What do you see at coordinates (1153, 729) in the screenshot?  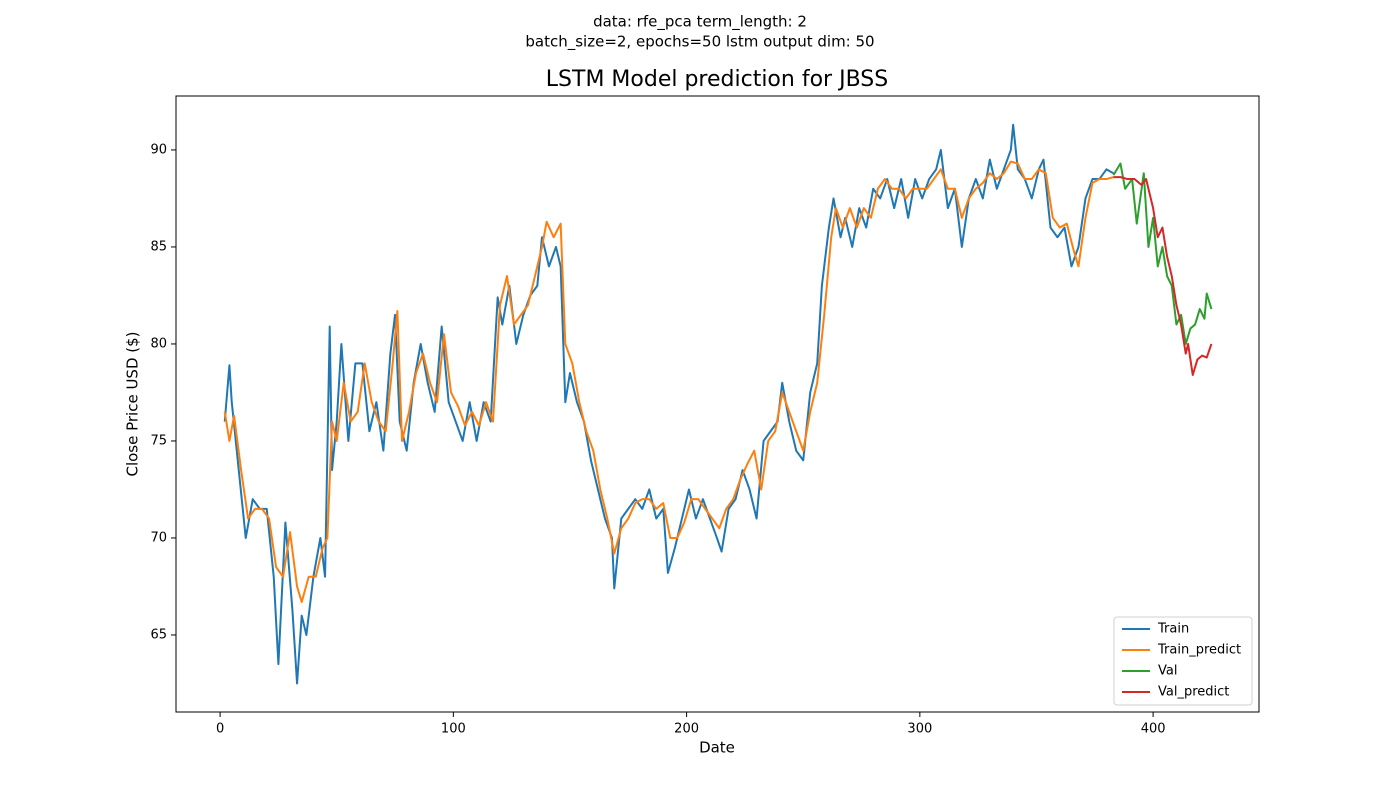 I see `x-tick-label: 400` at bounding box center [1153, 729].